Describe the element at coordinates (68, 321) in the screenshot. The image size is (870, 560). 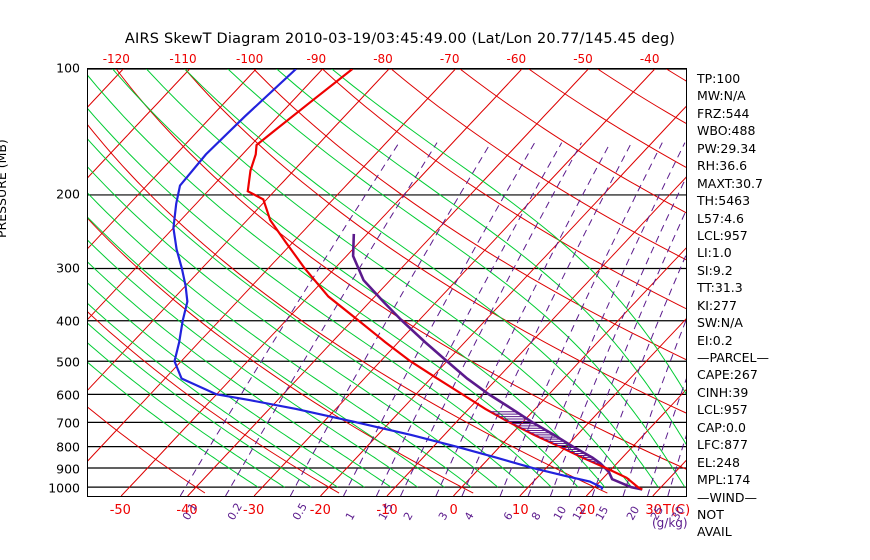
I see `pressure-tick: 400` at that location.